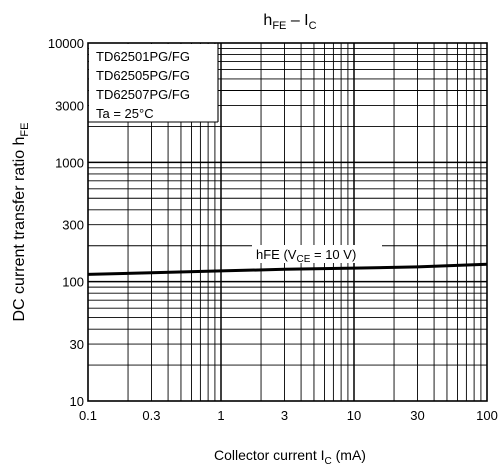  Describe the element at coordinates (69, 162) in the screenshot. I see `y-tick-label: 1000` at that location.